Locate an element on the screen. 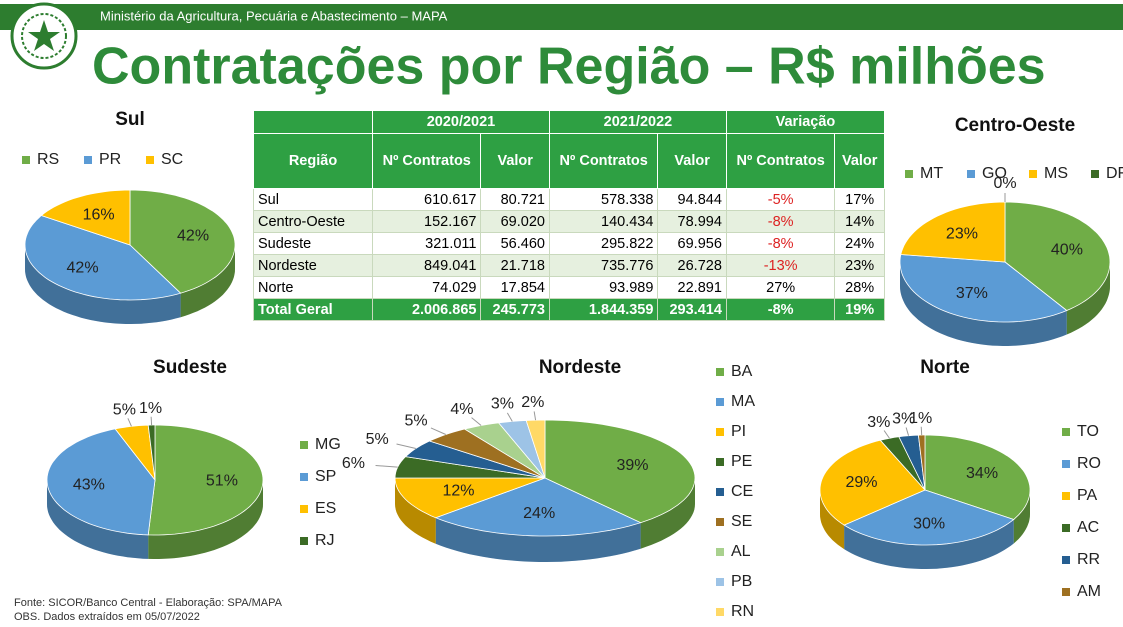 Image resolution: width=1123 pixels, height=627 pixels. chart-title: Norte is located at coordinates (945, 367).